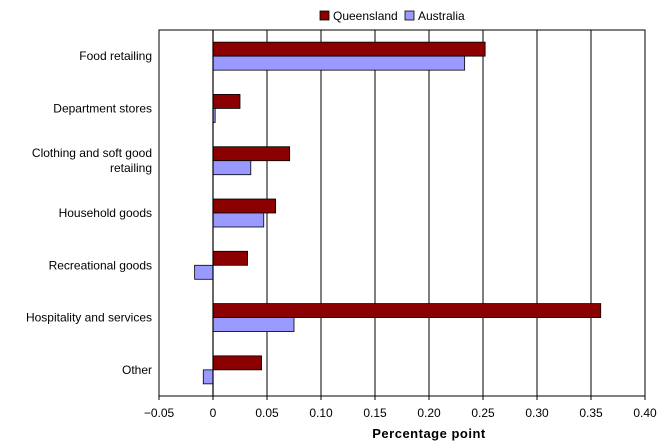 The image size is (672, 445). I want to click on x-axis-title: Percentage point, so click(429, 433).